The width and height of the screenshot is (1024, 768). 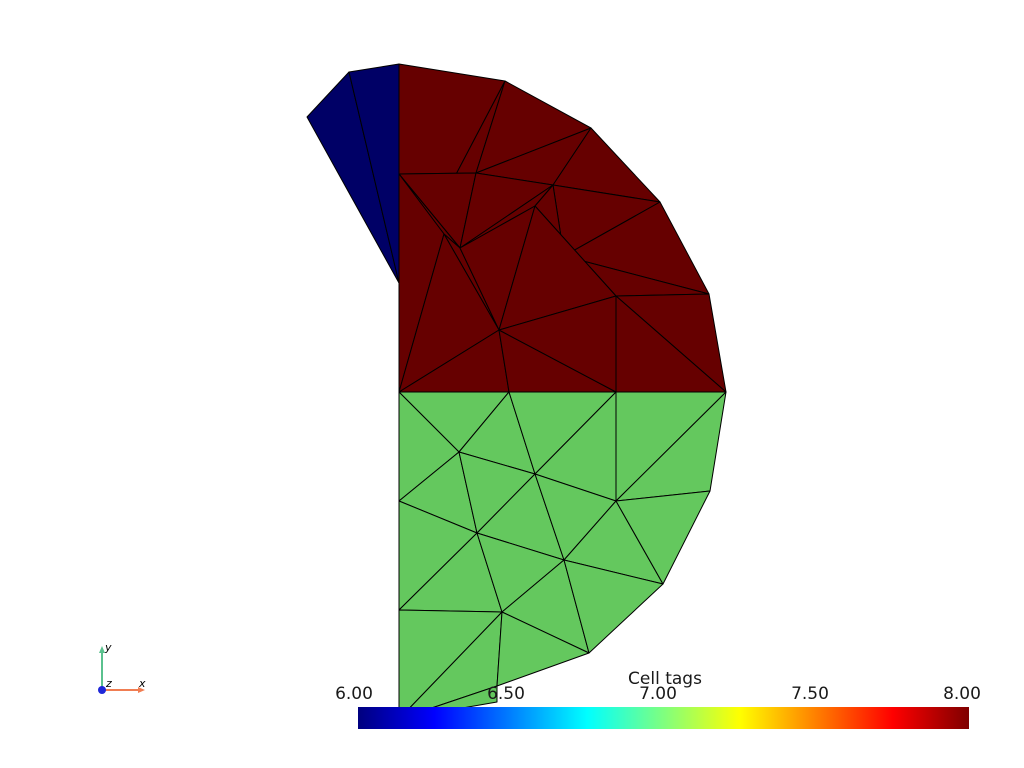 I want to click on x-axis-arrow-icon, so click(x=141, y=690).